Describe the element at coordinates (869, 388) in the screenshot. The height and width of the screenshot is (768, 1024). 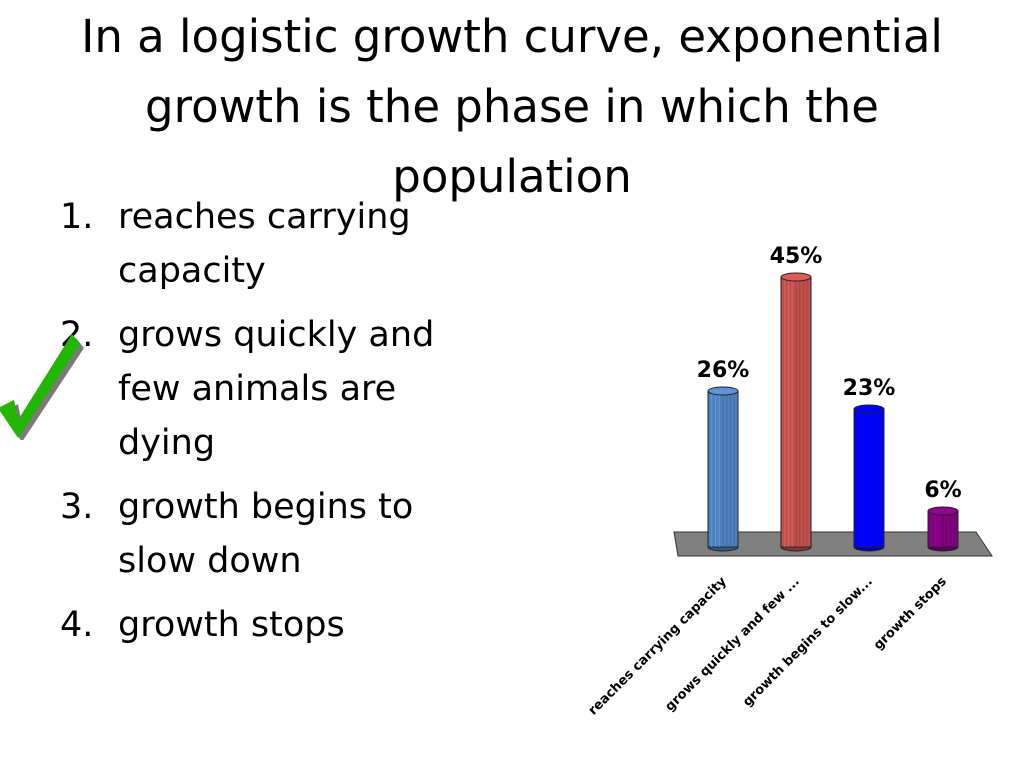
I see `data-label: 23%` at that location.